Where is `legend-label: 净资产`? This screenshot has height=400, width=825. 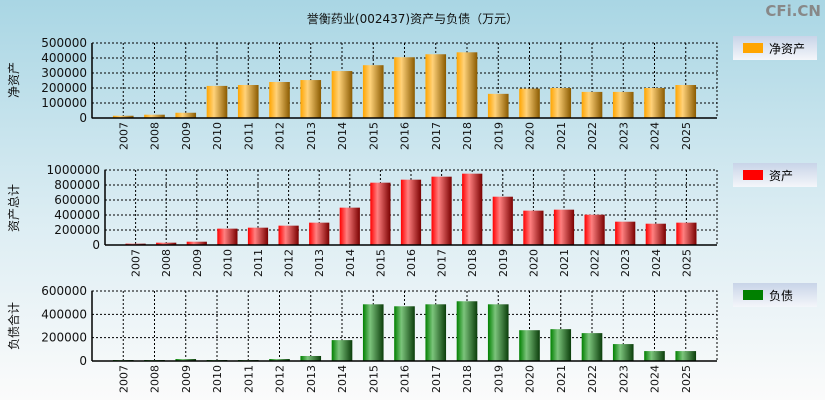
legend-label: 净资产 is located at coordinates (787, 48).